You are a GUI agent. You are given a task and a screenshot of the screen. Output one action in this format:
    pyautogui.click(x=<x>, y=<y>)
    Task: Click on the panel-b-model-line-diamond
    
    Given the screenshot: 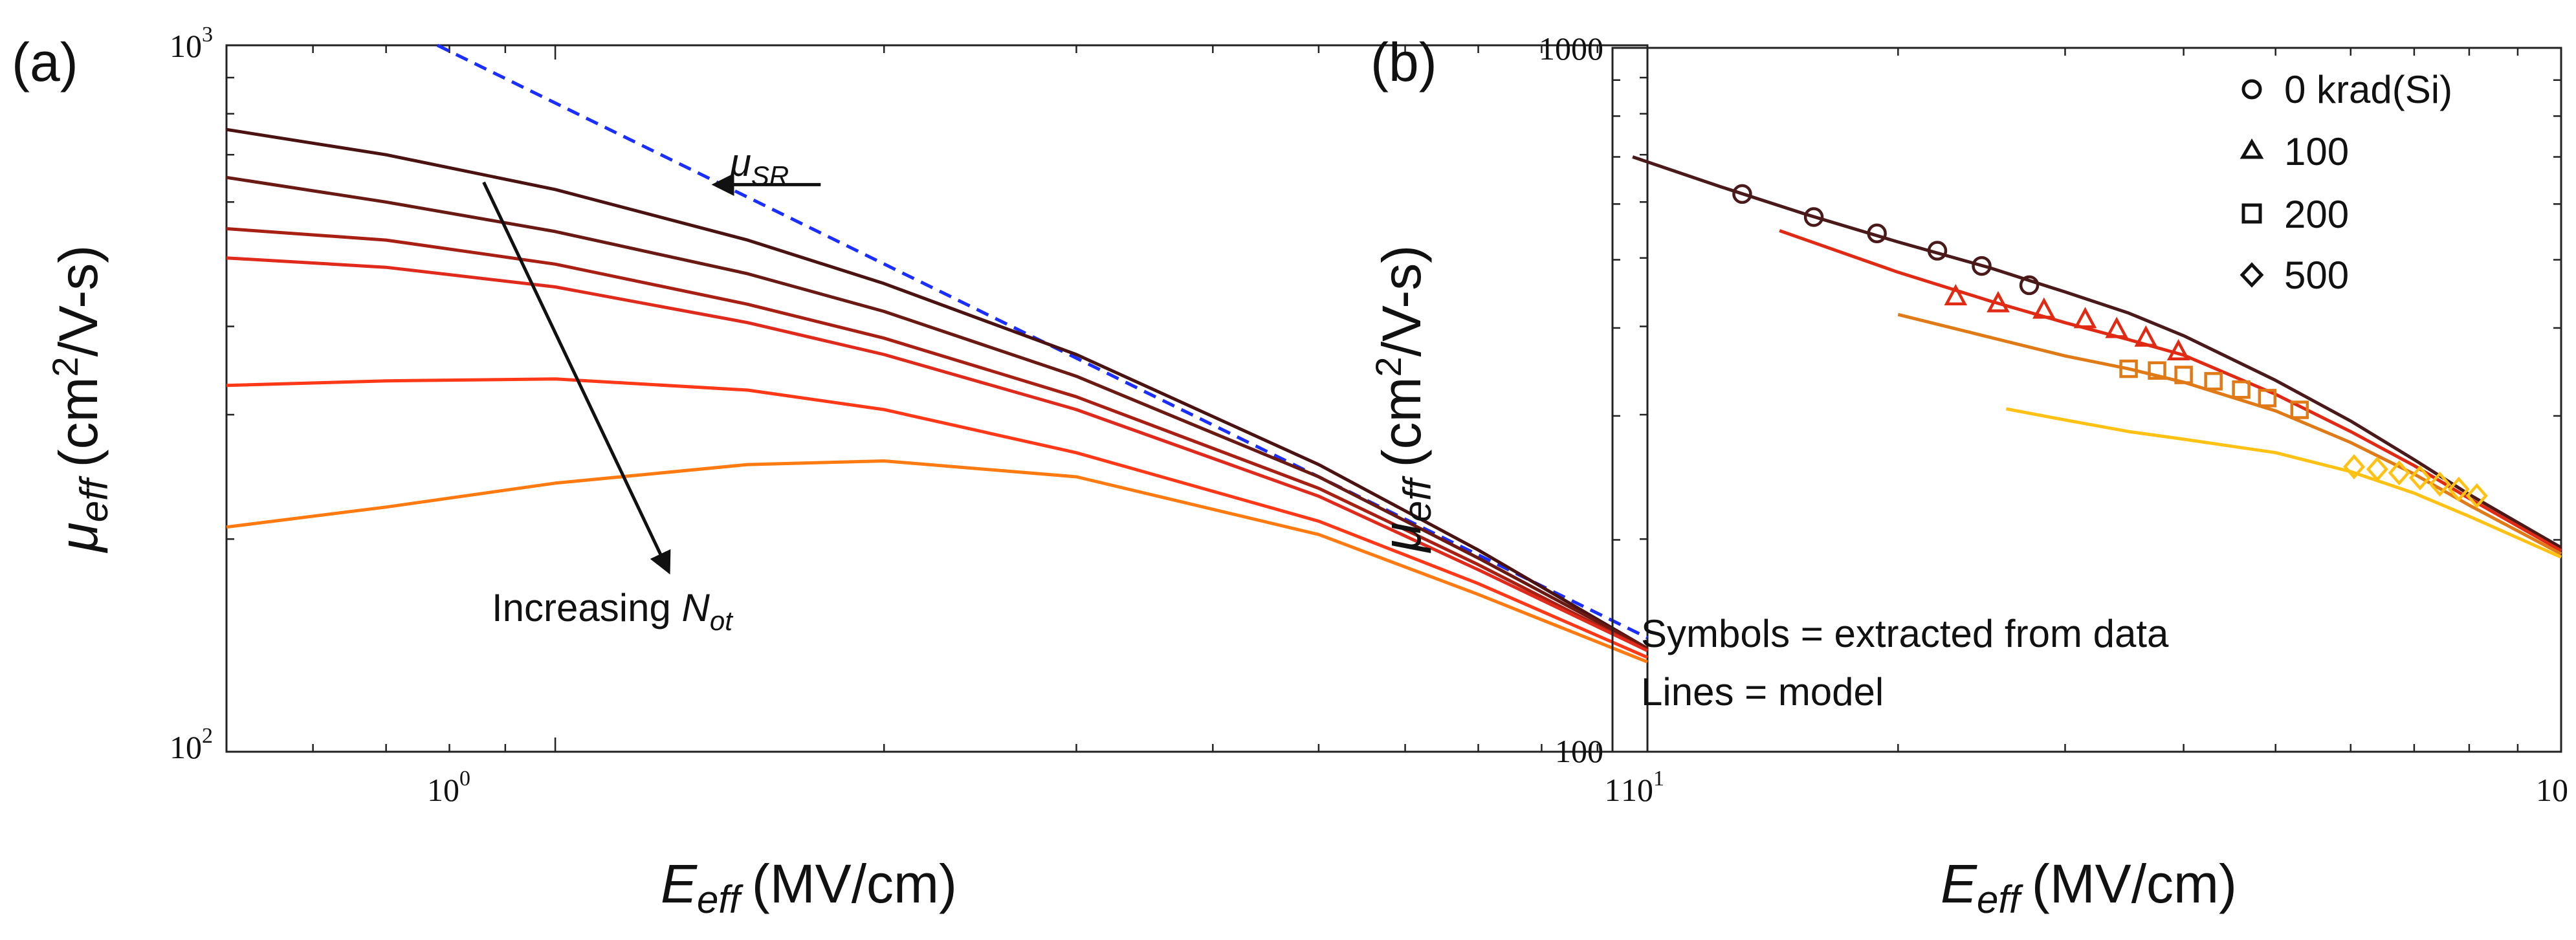 What is the action you would take?
    pyautogui.click(x=2283, y=483)
    